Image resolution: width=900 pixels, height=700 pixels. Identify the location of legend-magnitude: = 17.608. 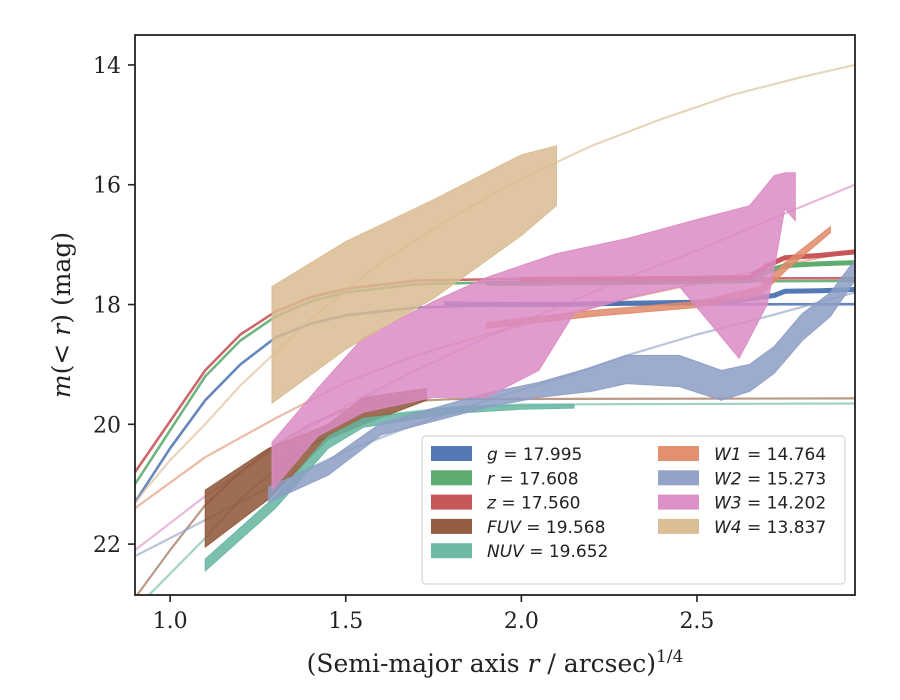
(536, 479).